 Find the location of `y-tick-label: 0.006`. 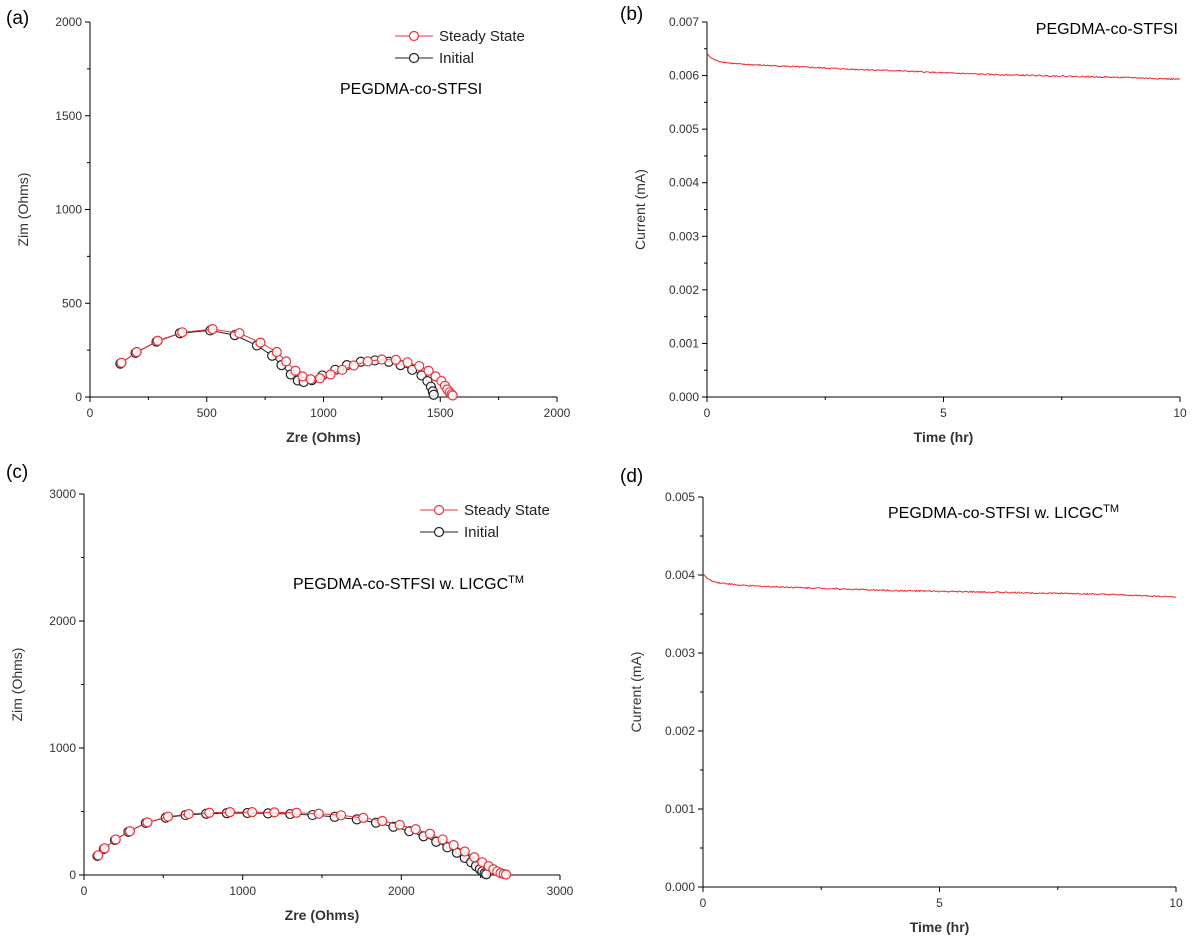

y-tick-label: 0.006 is located at coordinates (684, 76).